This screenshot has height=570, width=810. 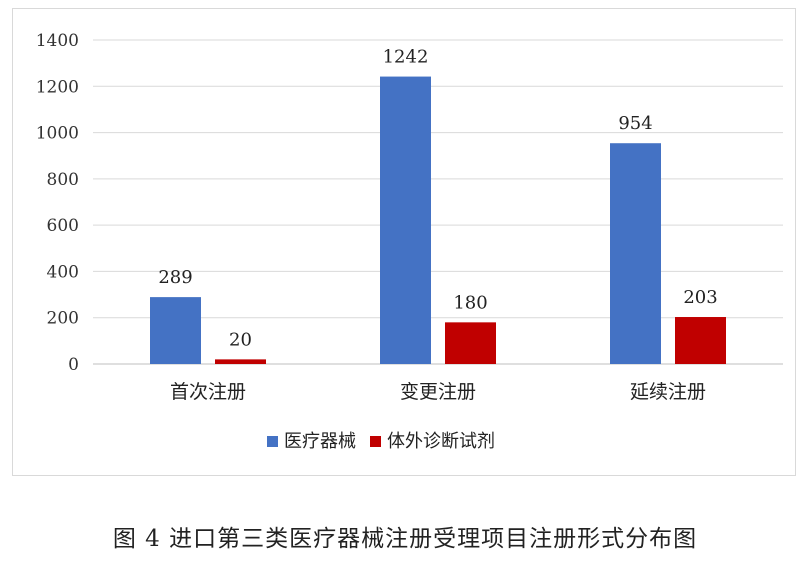 I want to click on x-category-label: 首次注册, so click(x=208, y=392).